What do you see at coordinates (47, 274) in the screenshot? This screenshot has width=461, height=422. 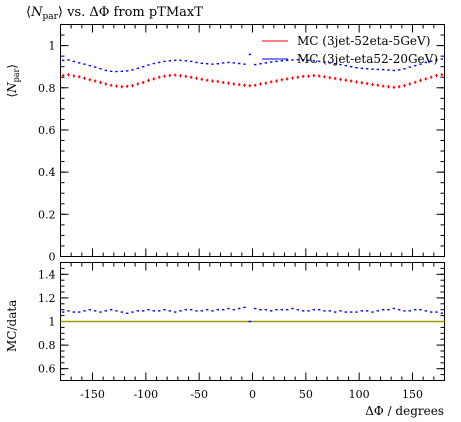 I see `y-tick-label: 1.4` at bounding box center [47, 274].